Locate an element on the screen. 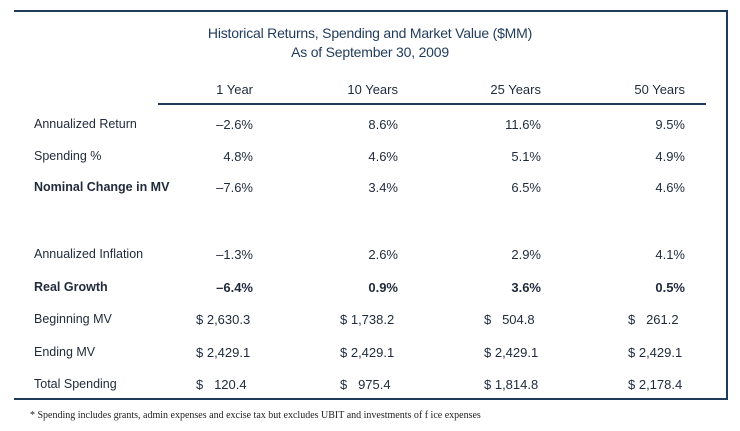 The width and height of the screenshot is (740, 431). row-label-total-spending: Total Spending is located at coordinates (75, 384).